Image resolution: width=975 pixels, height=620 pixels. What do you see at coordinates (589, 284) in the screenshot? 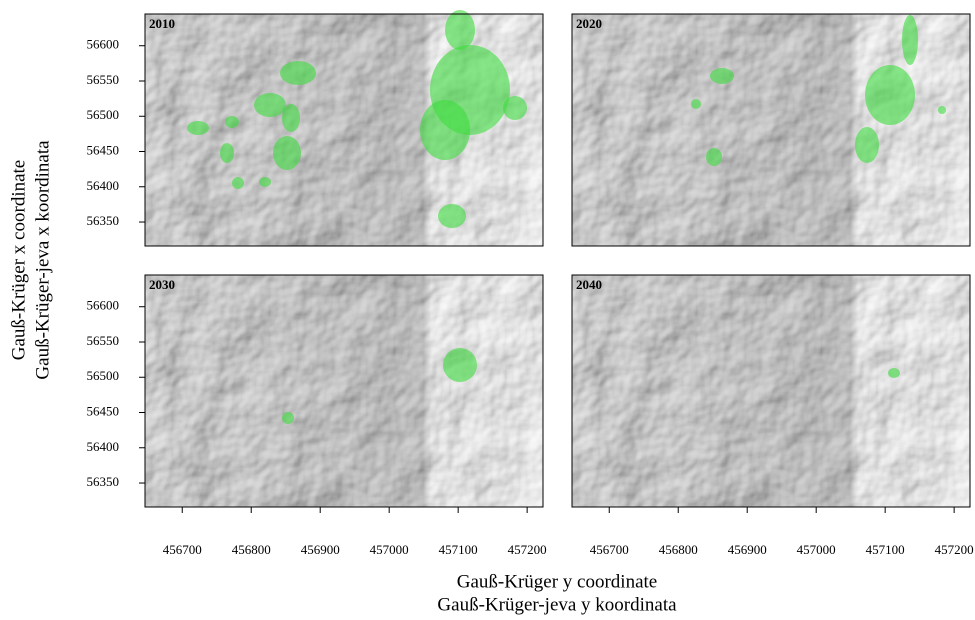
I see `panel-title: 2040` at bounding box center [589, 284].